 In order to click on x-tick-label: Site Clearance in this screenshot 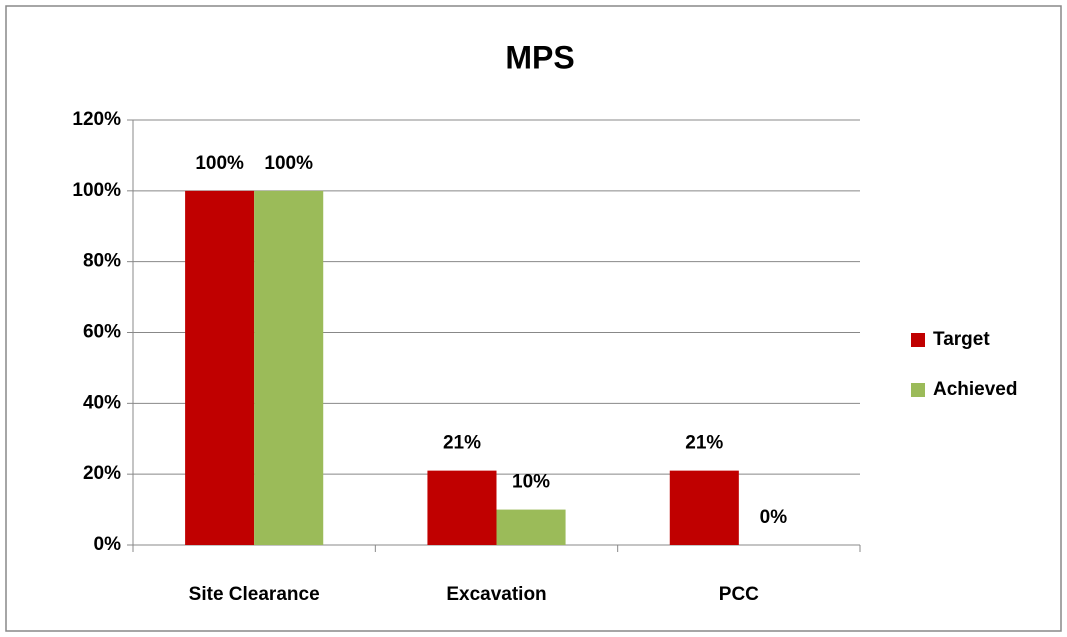, I will do `click(254, 594)`.